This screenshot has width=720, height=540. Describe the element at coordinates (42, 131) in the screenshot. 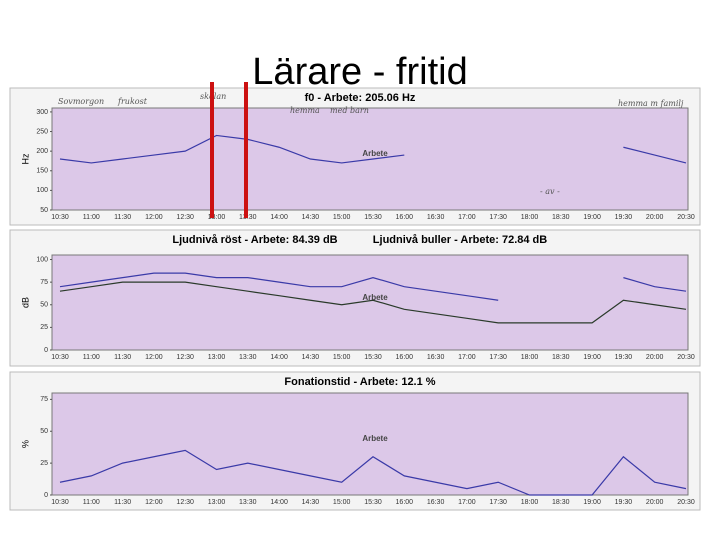

I see `y-tick-label: 250` at that location.